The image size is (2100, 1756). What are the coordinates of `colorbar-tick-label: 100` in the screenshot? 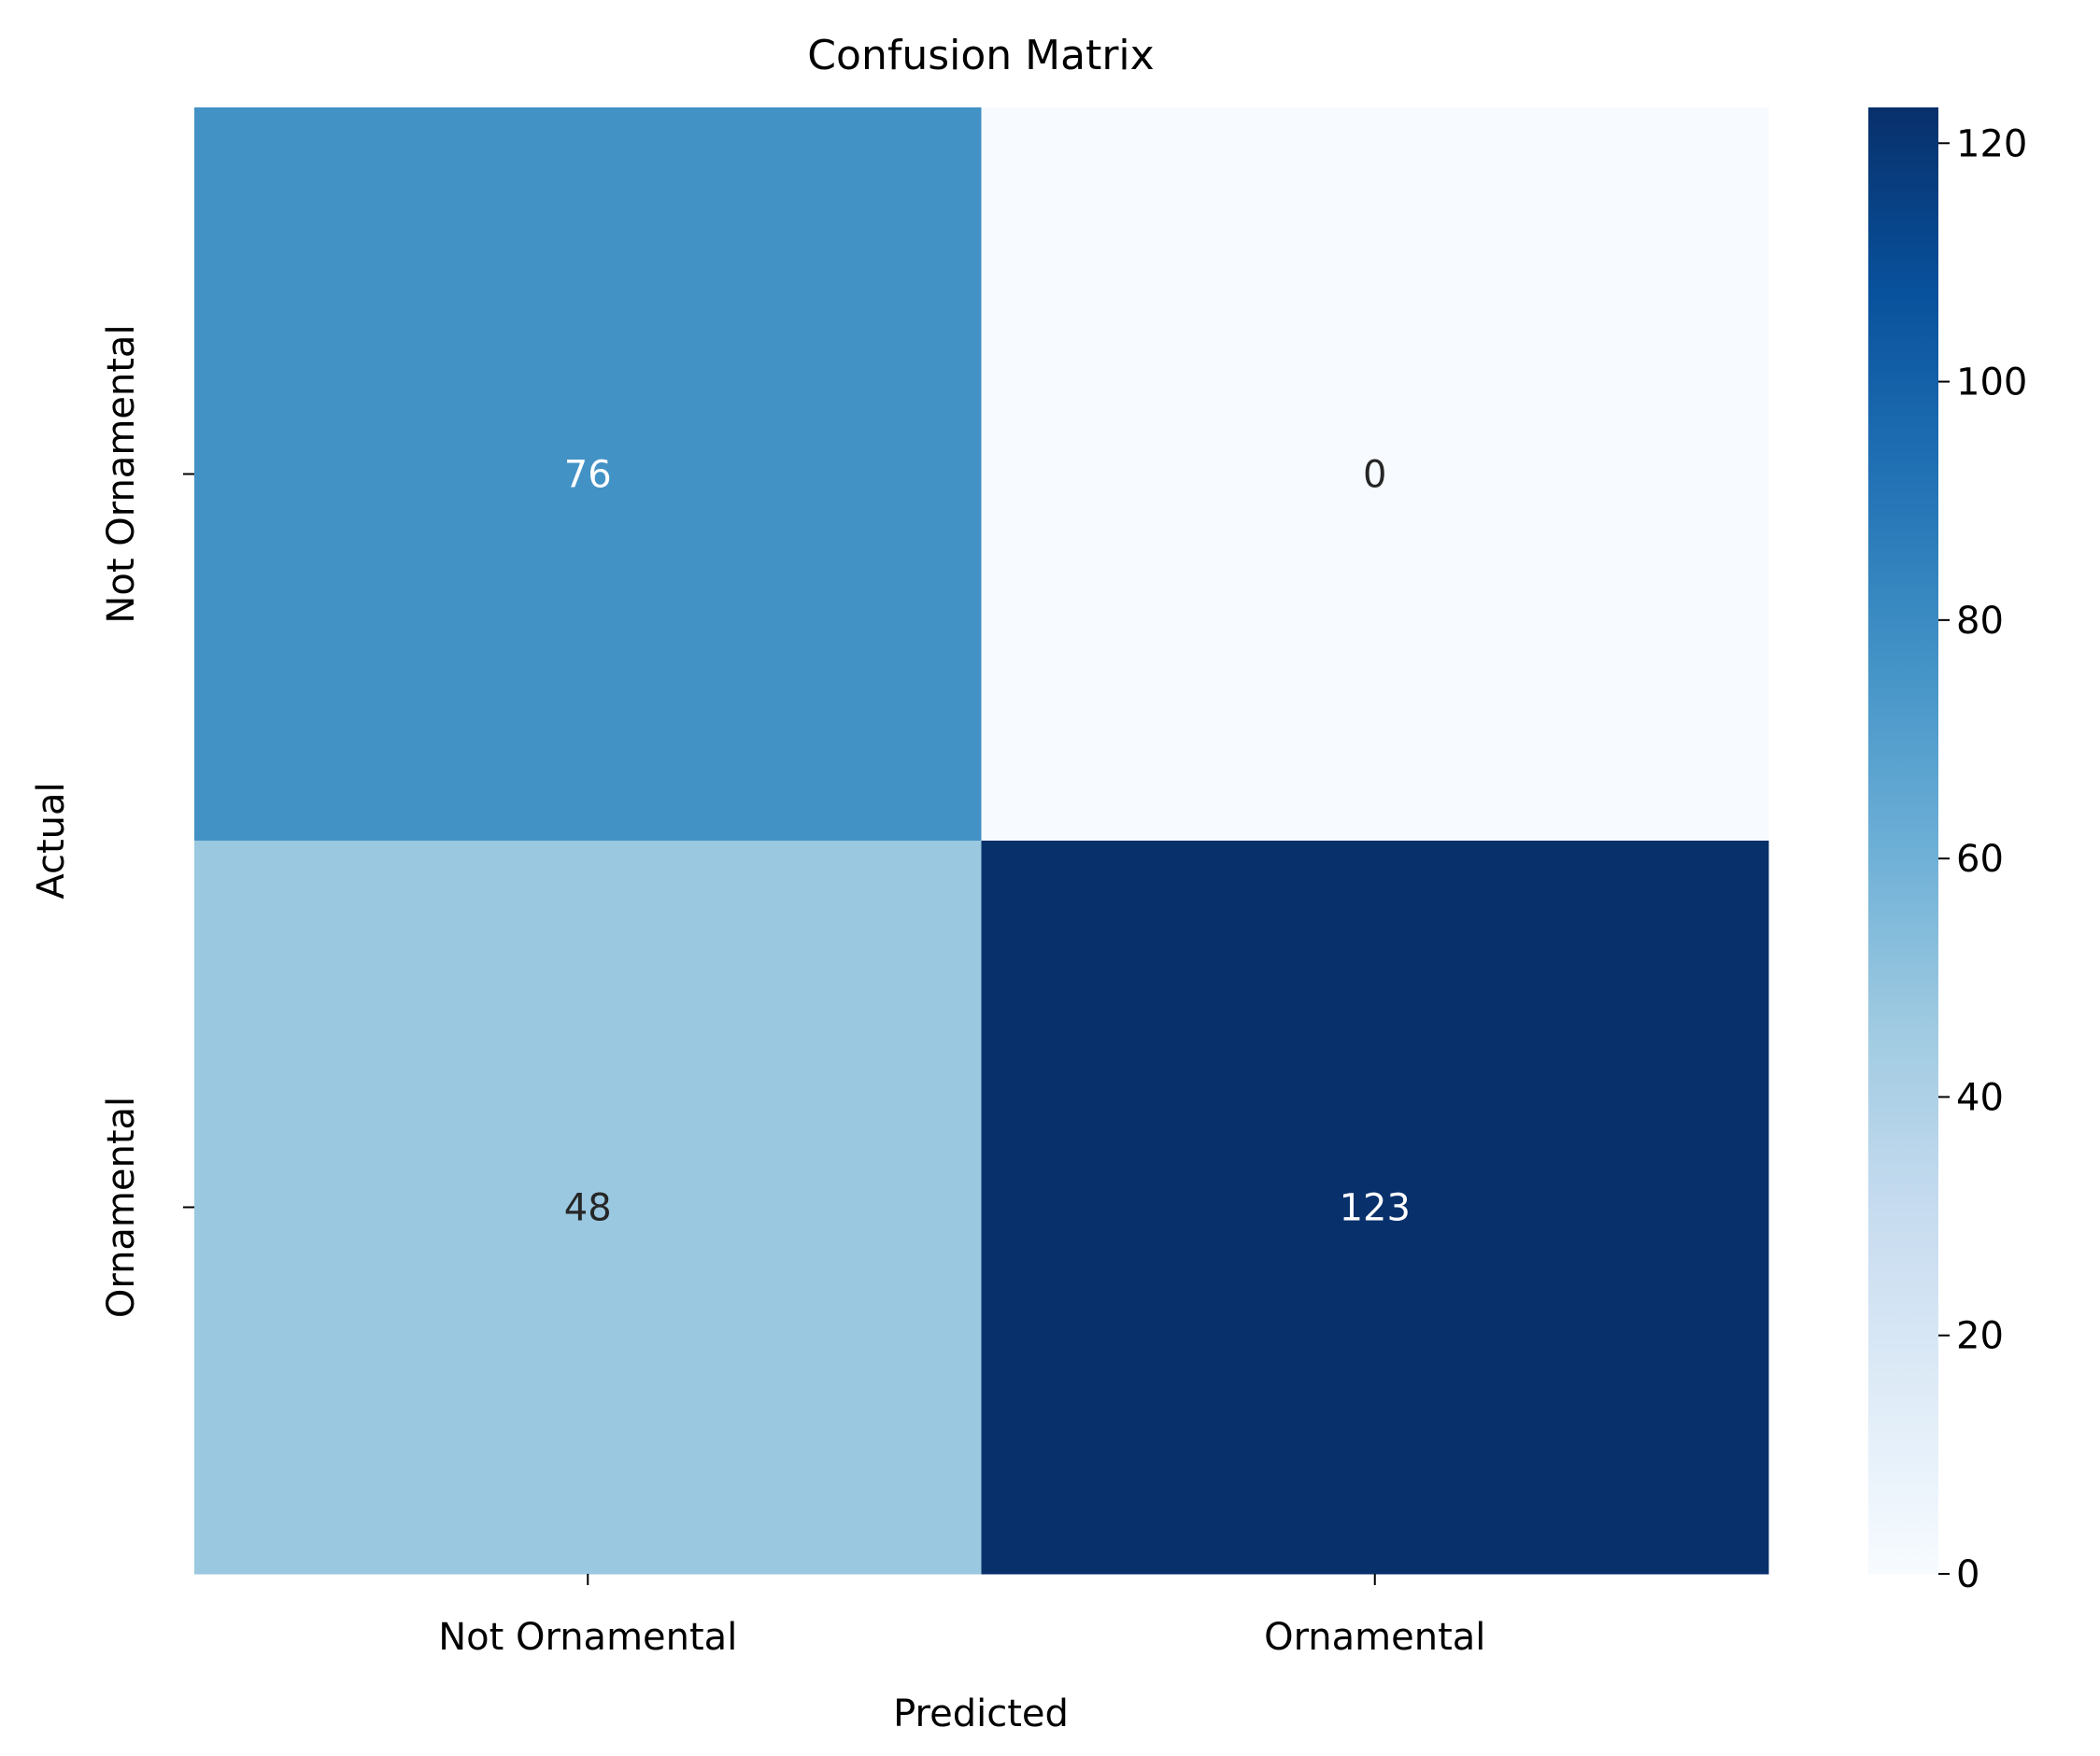 It's located at (1992, 382).